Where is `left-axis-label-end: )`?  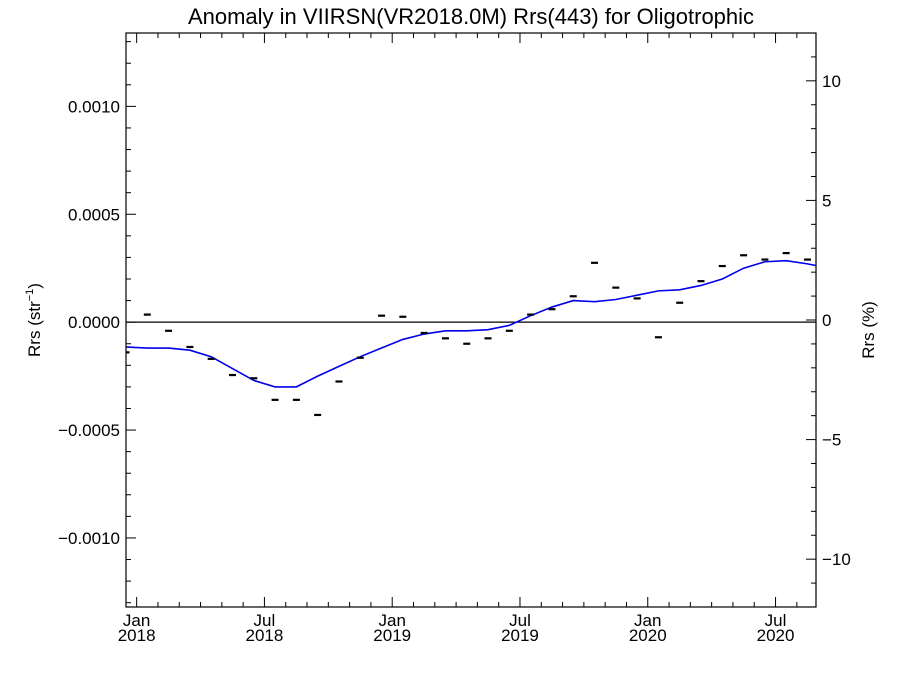 left-axis-label-end: ) is located at coordinates (34, 286).